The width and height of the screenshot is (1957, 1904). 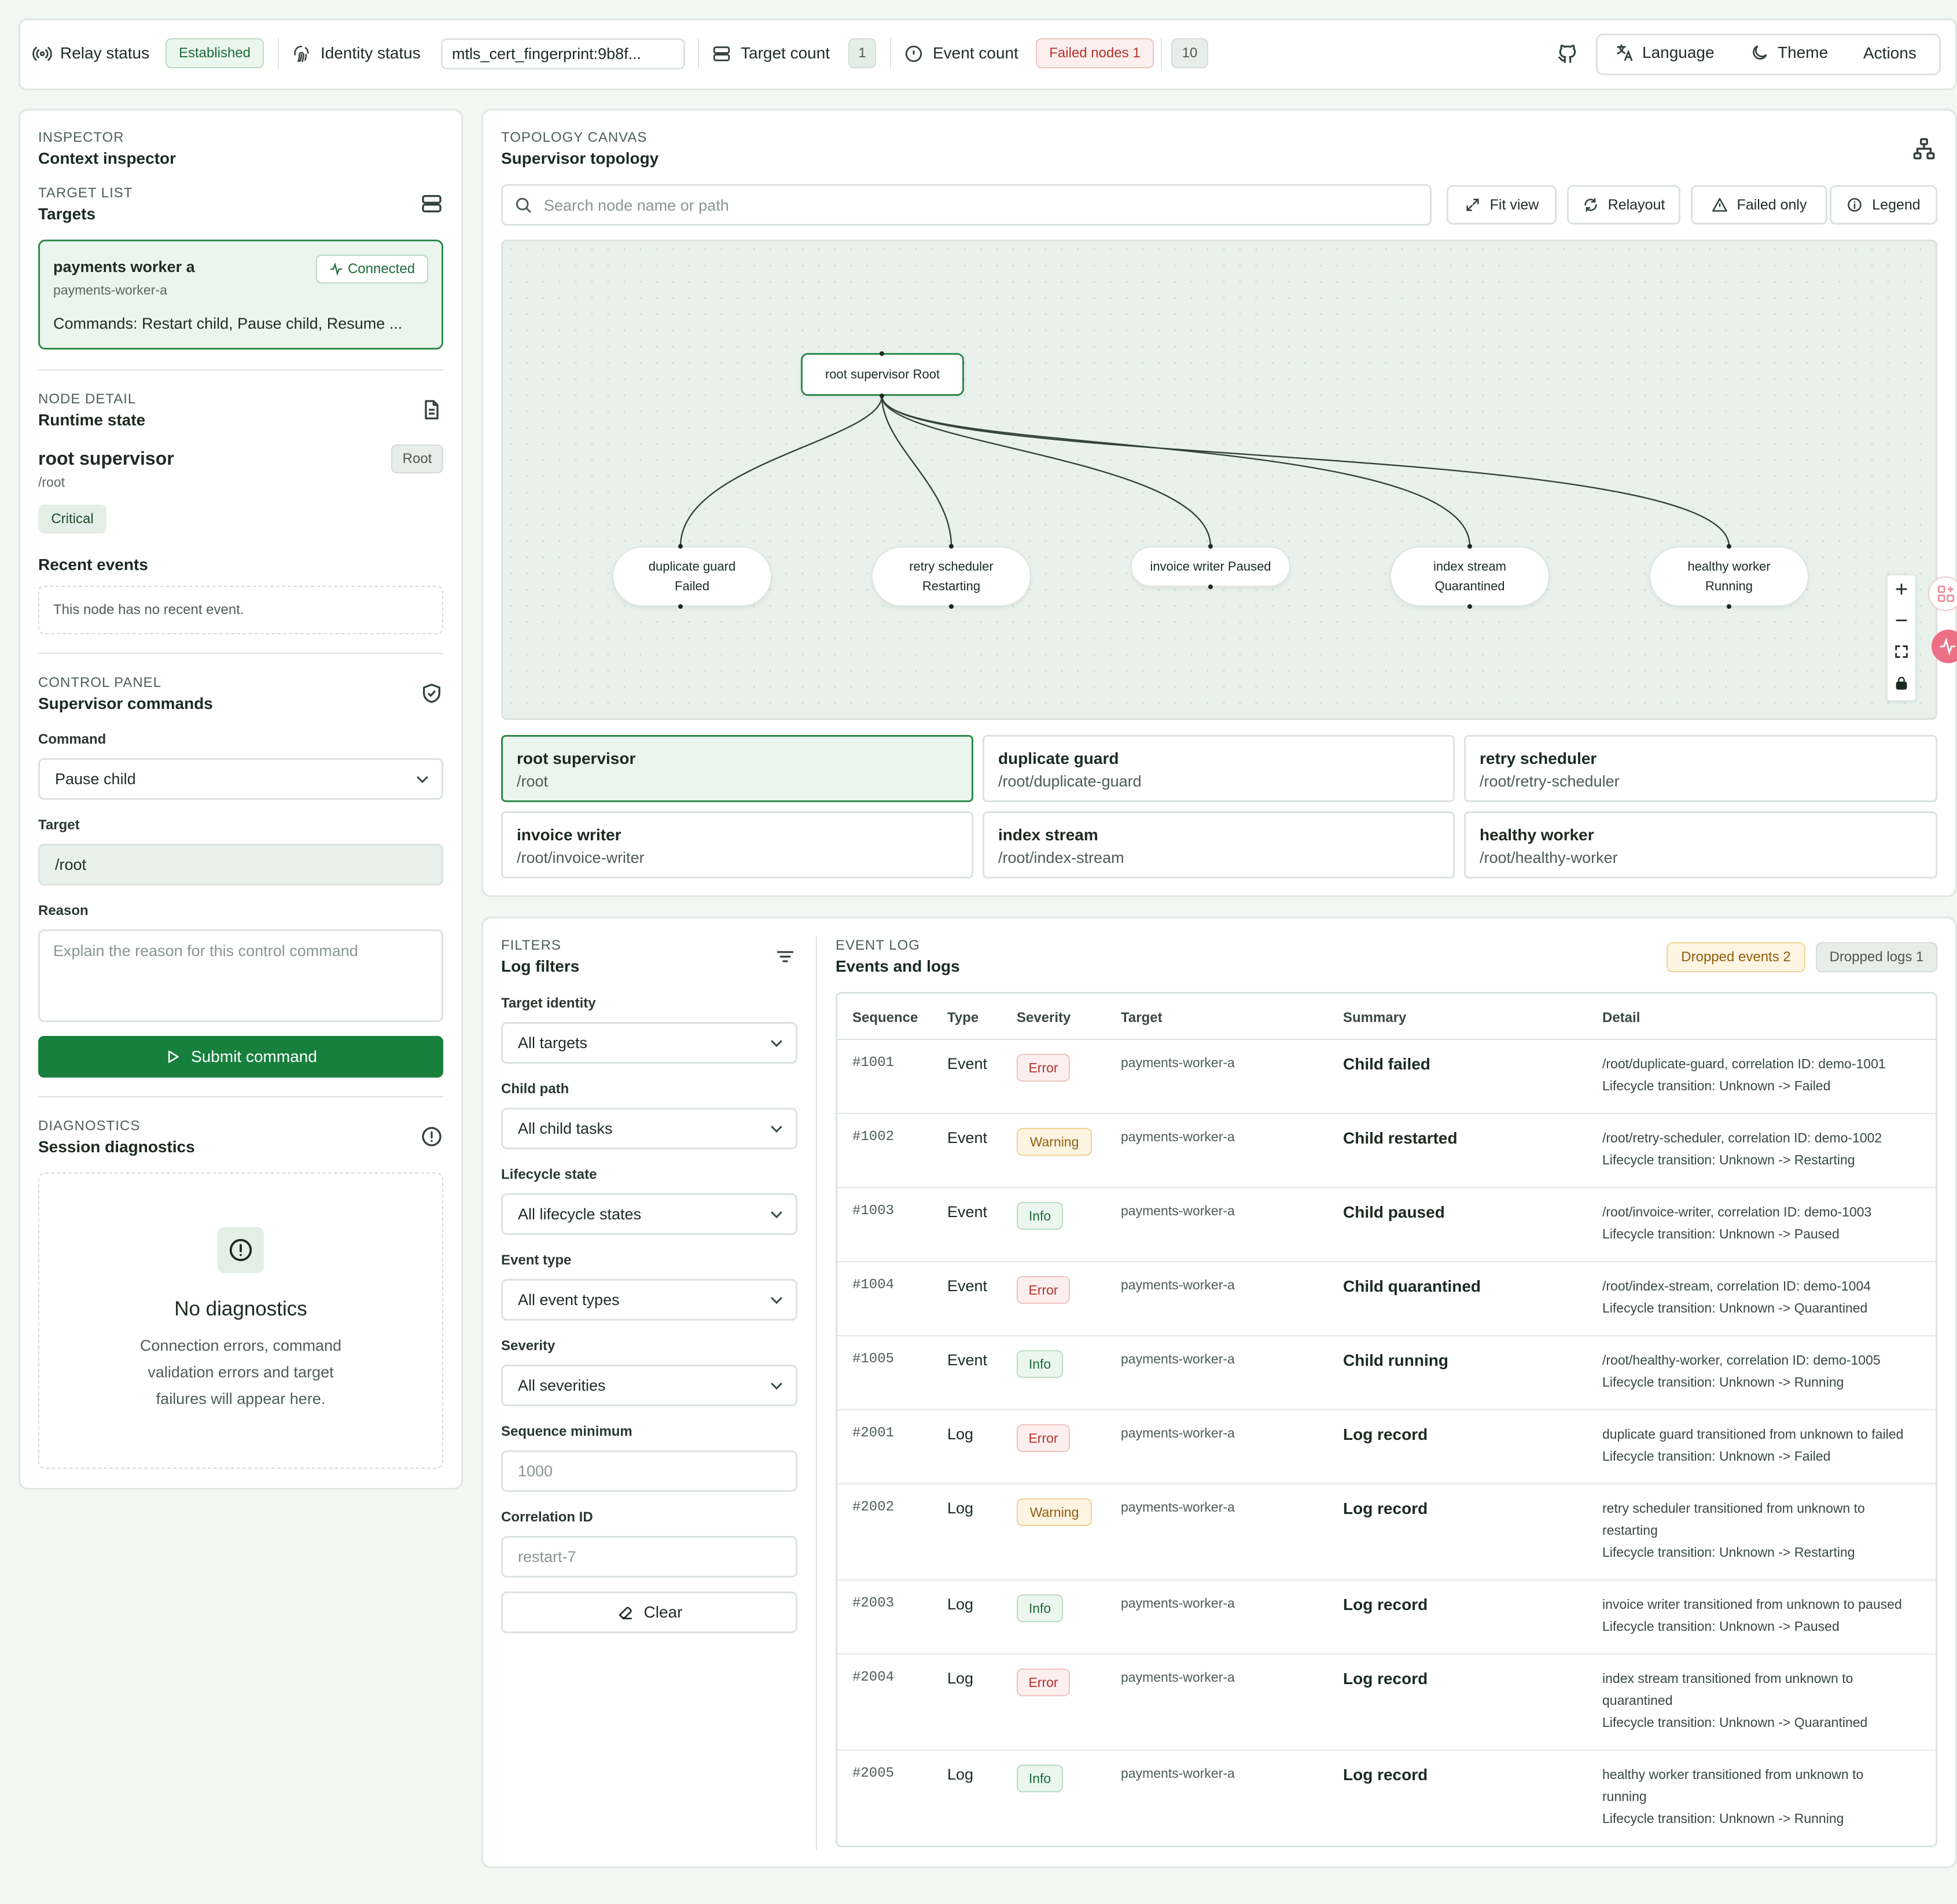 I want to click on activity-icon, so click(x=336, y=269).